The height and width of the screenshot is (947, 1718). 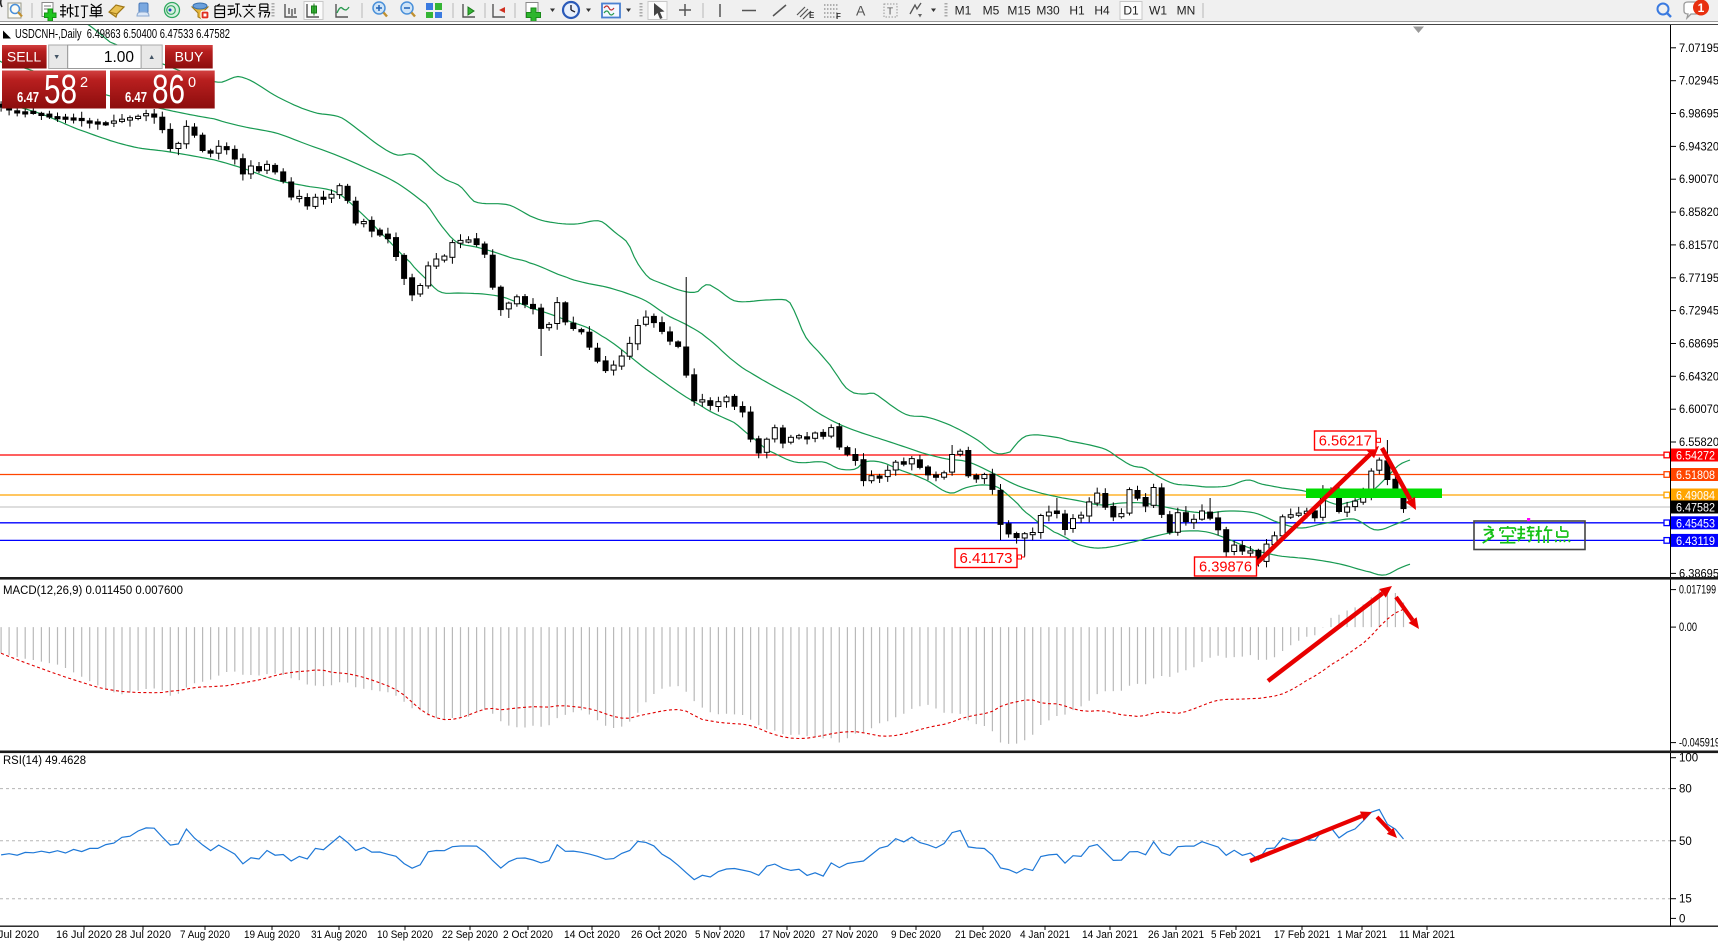 What do you see at coordinates (168, 89) in the screenshot?
I see `svg-text: 86` at bounding box center [168, 89].